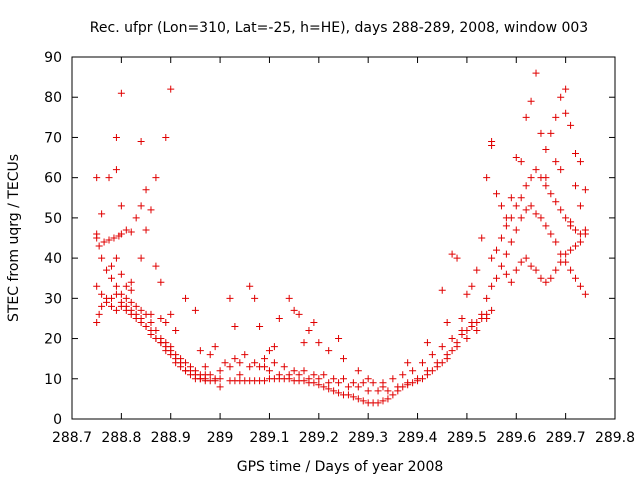  What do you see at coordinates (53, 299) in the screenshot?
I see `y-tick-label: 30` at bounding box center [53, 299].